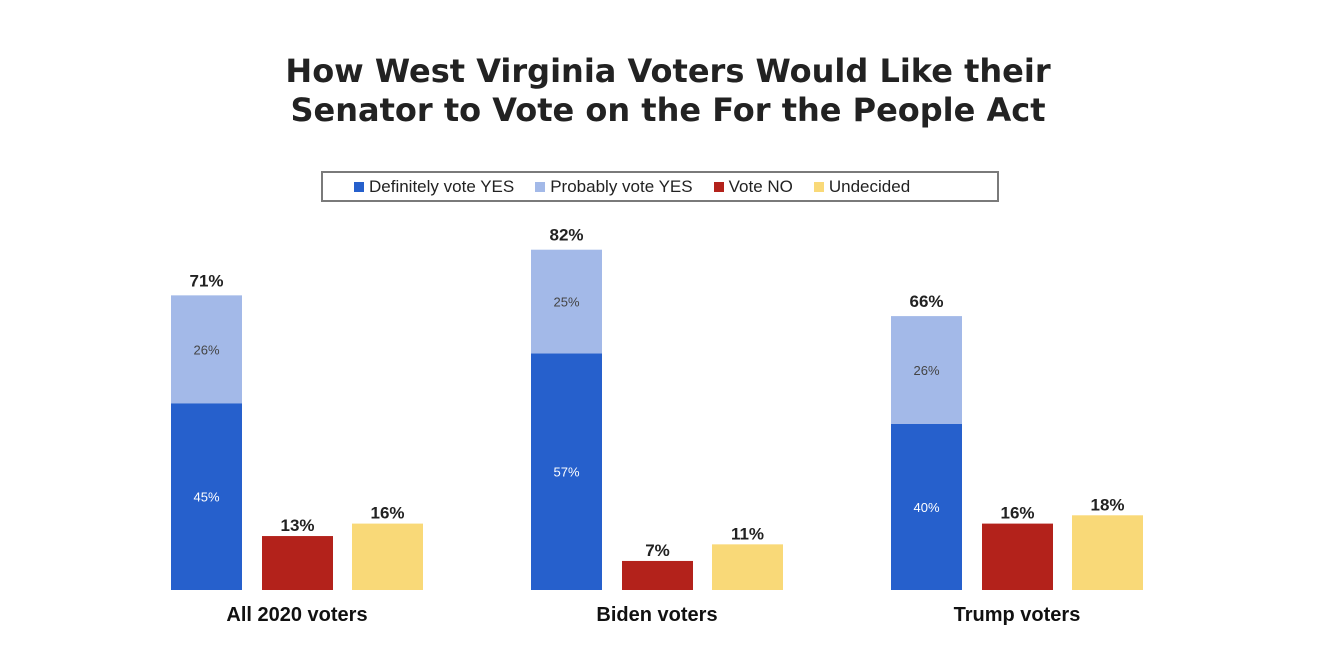  I want to click on bar-vote-no-biden-voters, so click(657, 575).